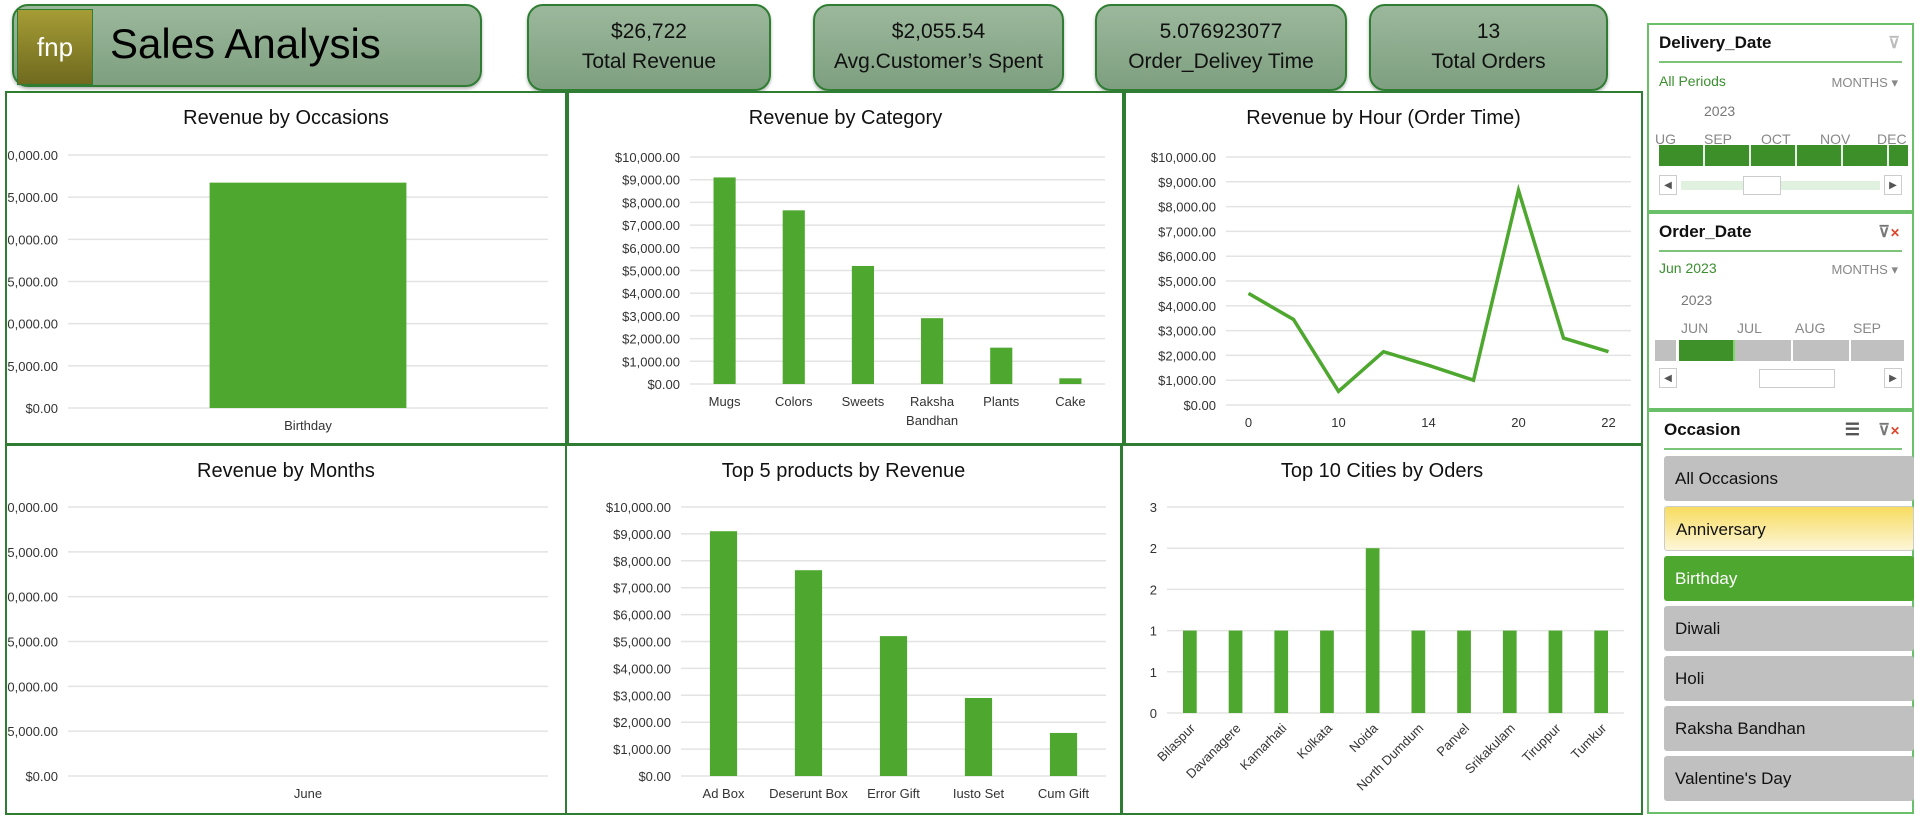 The height and width of the screenshot is (818, 1920). Describe the element at coordinates (1363, 737) in the screenshot. I see `x-tick-label: Noida` at that location.